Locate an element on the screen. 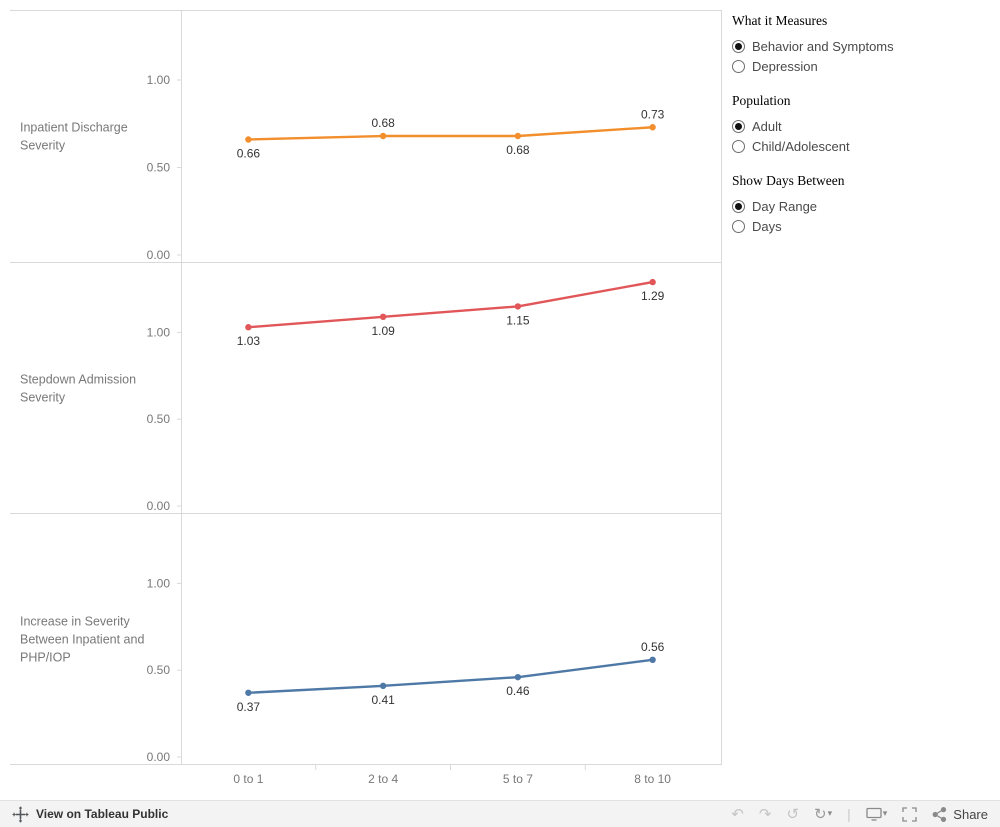  value-label: 1.09 is located at coordinates (383, 331).